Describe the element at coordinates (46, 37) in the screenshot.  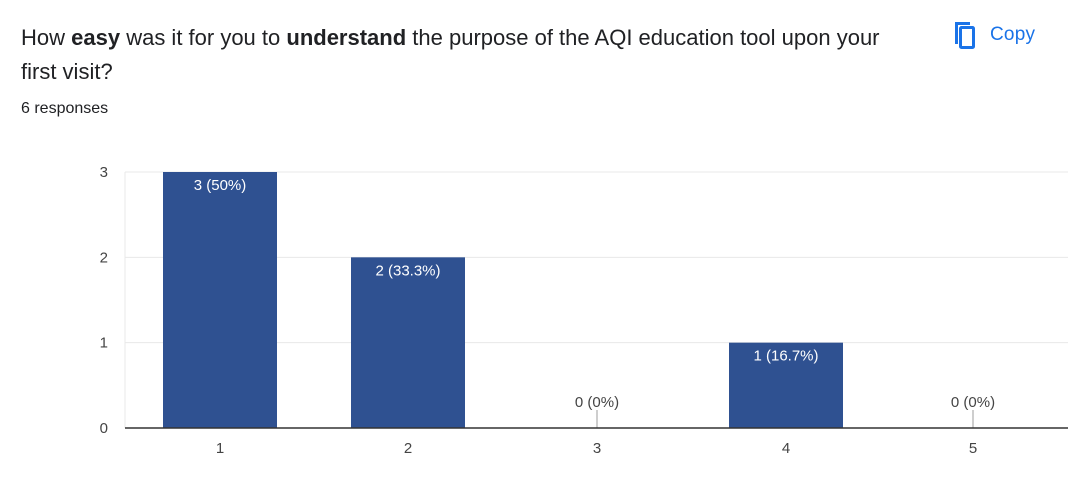
I see `question-text-prefix: How` at that location.